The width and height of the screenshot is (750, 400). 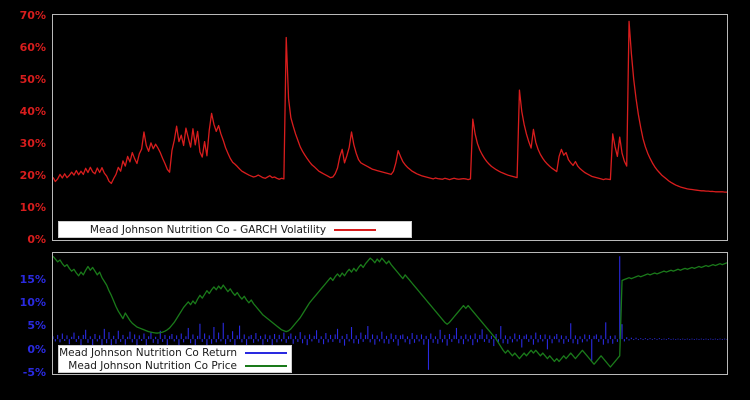 What do you see at coordinates (152, 365) in the screenshot?
I see `legend-label-price: Mead Johnson Nutrition Co Price` at bounding box center [152, 365].